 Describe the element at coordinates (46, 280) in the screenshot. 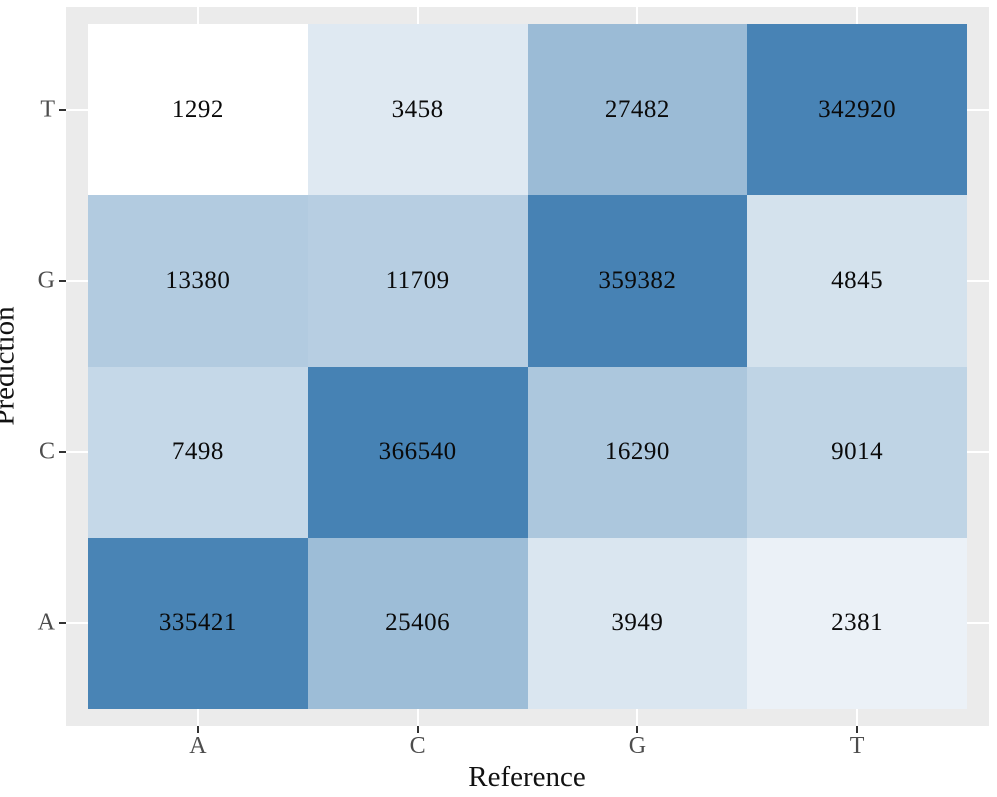

I see `y-tick-label-G: G` at that location.